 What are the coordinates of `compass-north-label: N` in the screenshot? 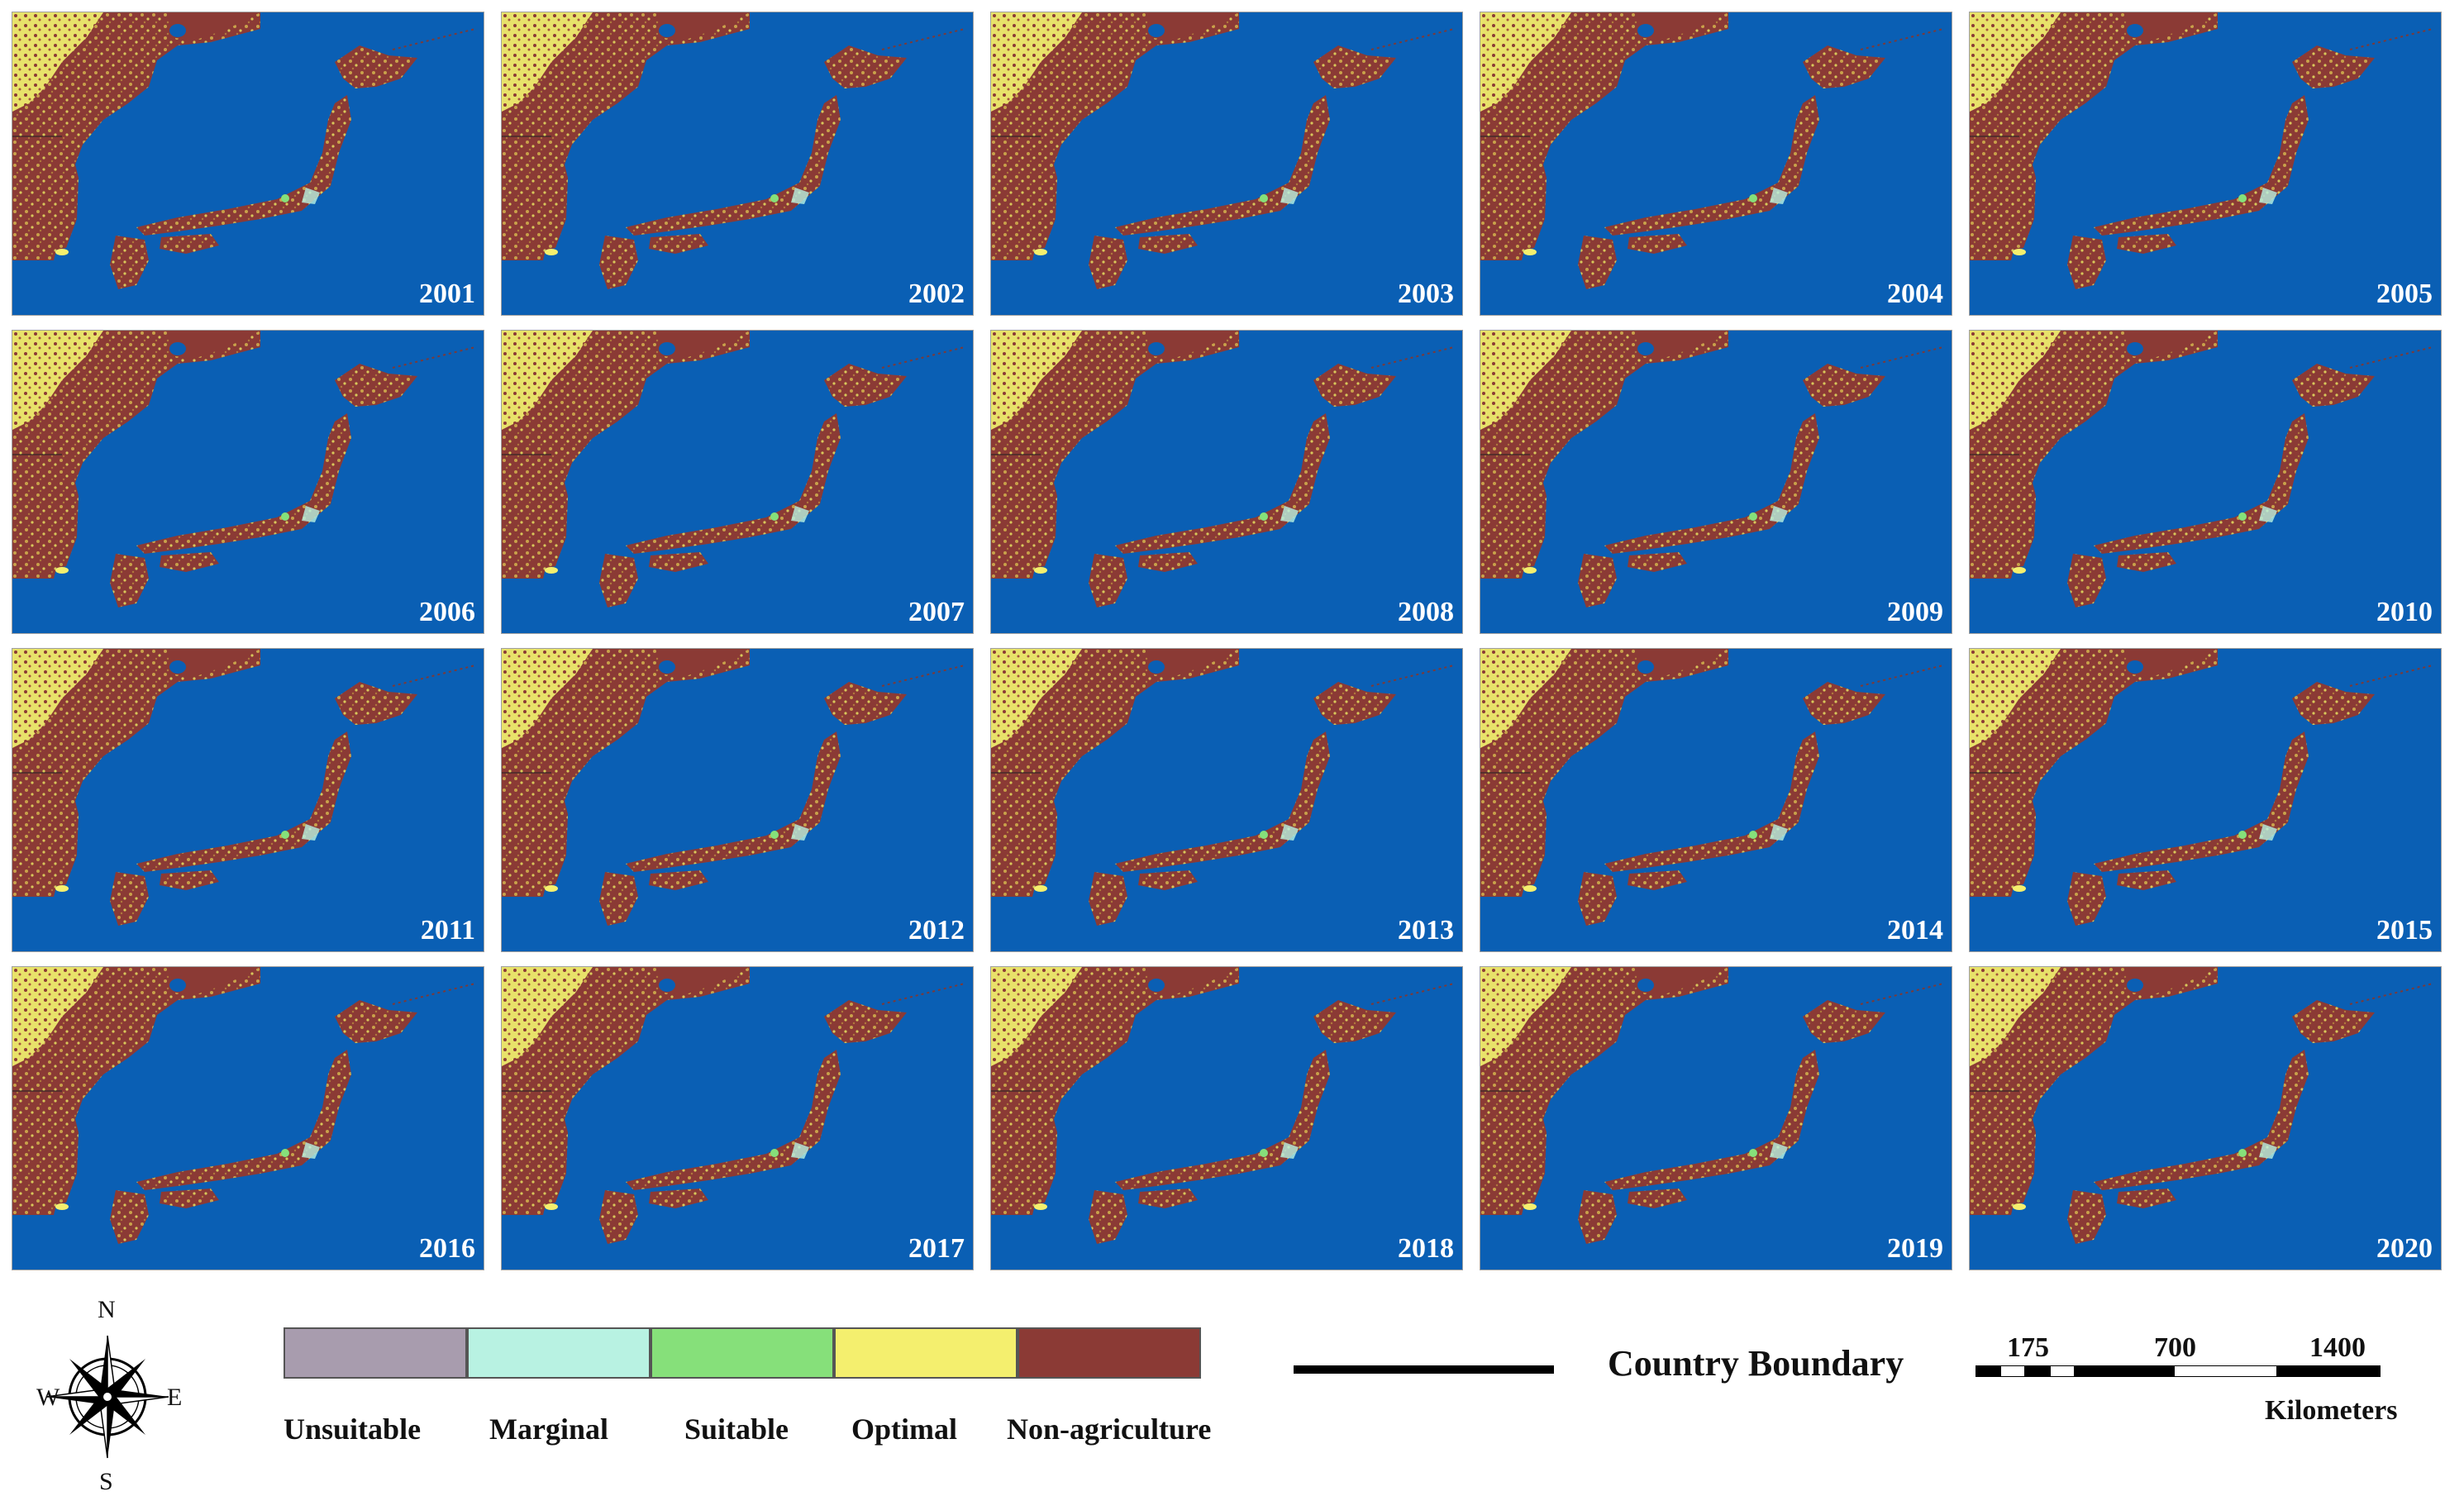 It's located at (107, 1309).